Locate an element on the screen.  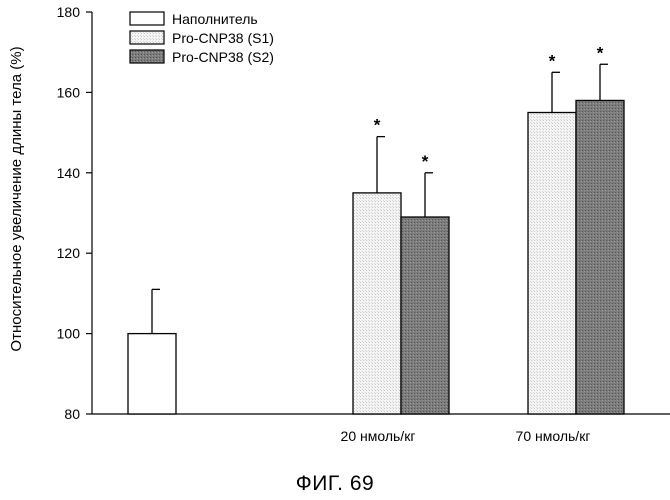
x-category-label: 20 нмоль/кг is located at coordinates (378, 436).